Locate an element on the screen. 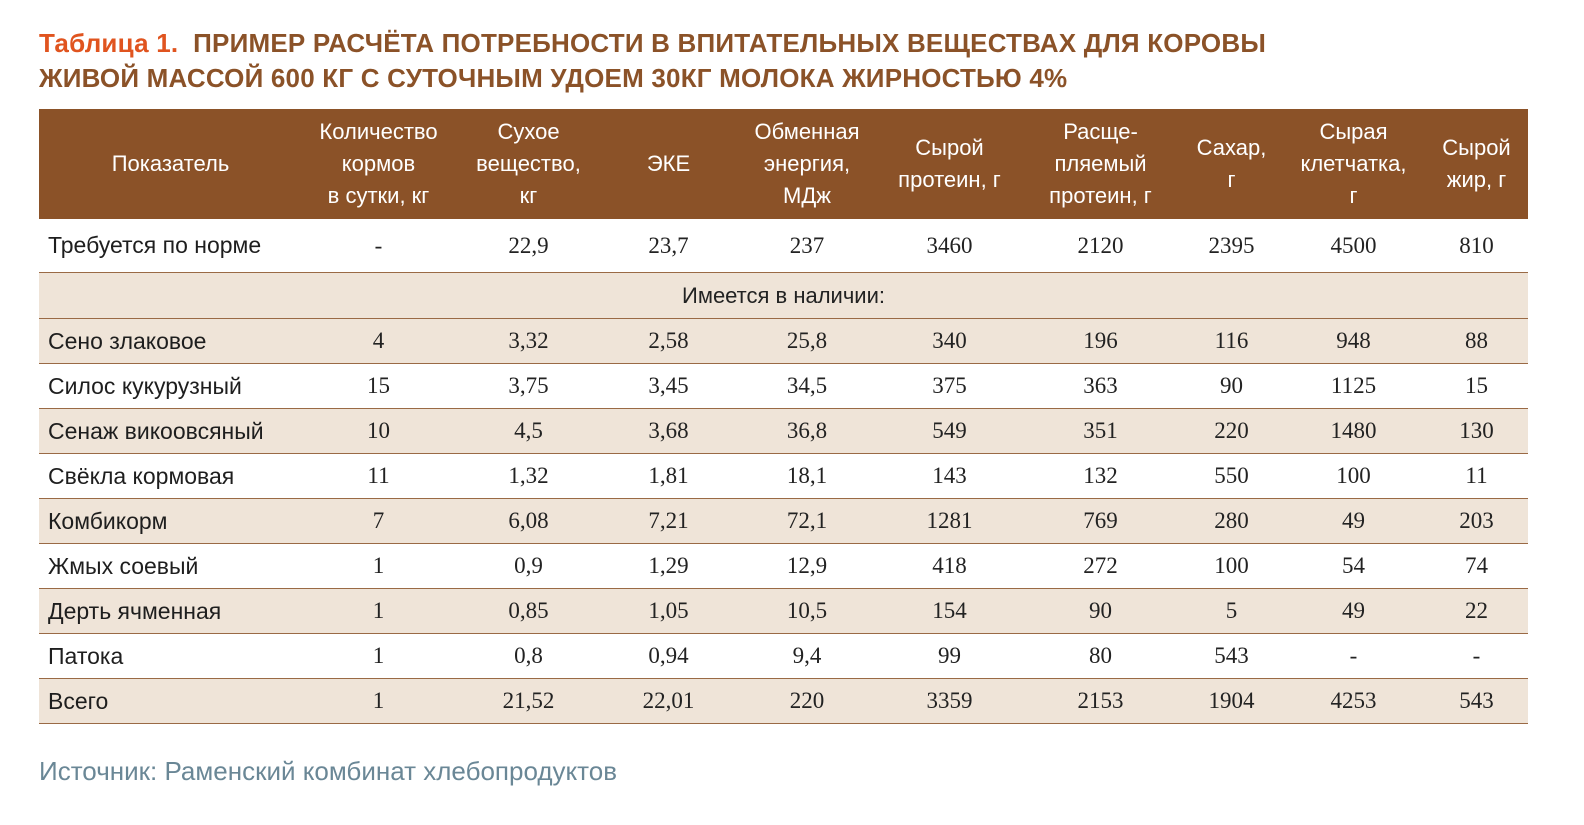 The height and width of the screenshot is (825, 1584). table-cell: 196 is located at coordinates (1100, 341).